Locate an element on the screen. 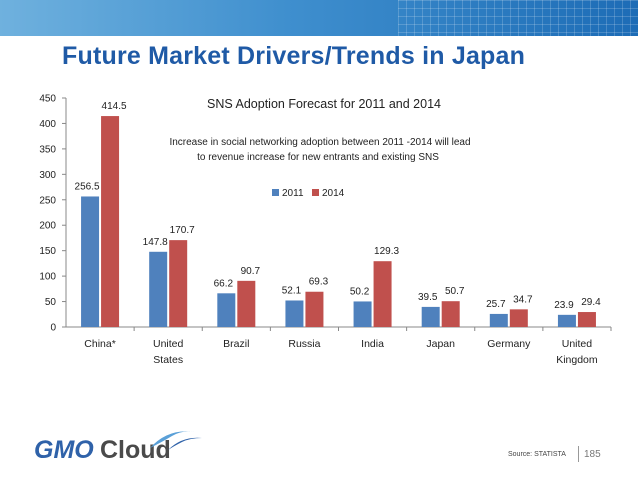 The height and width of the screenshot is (479, 638). x-category-label: China* is located at coordinates (100, 344).